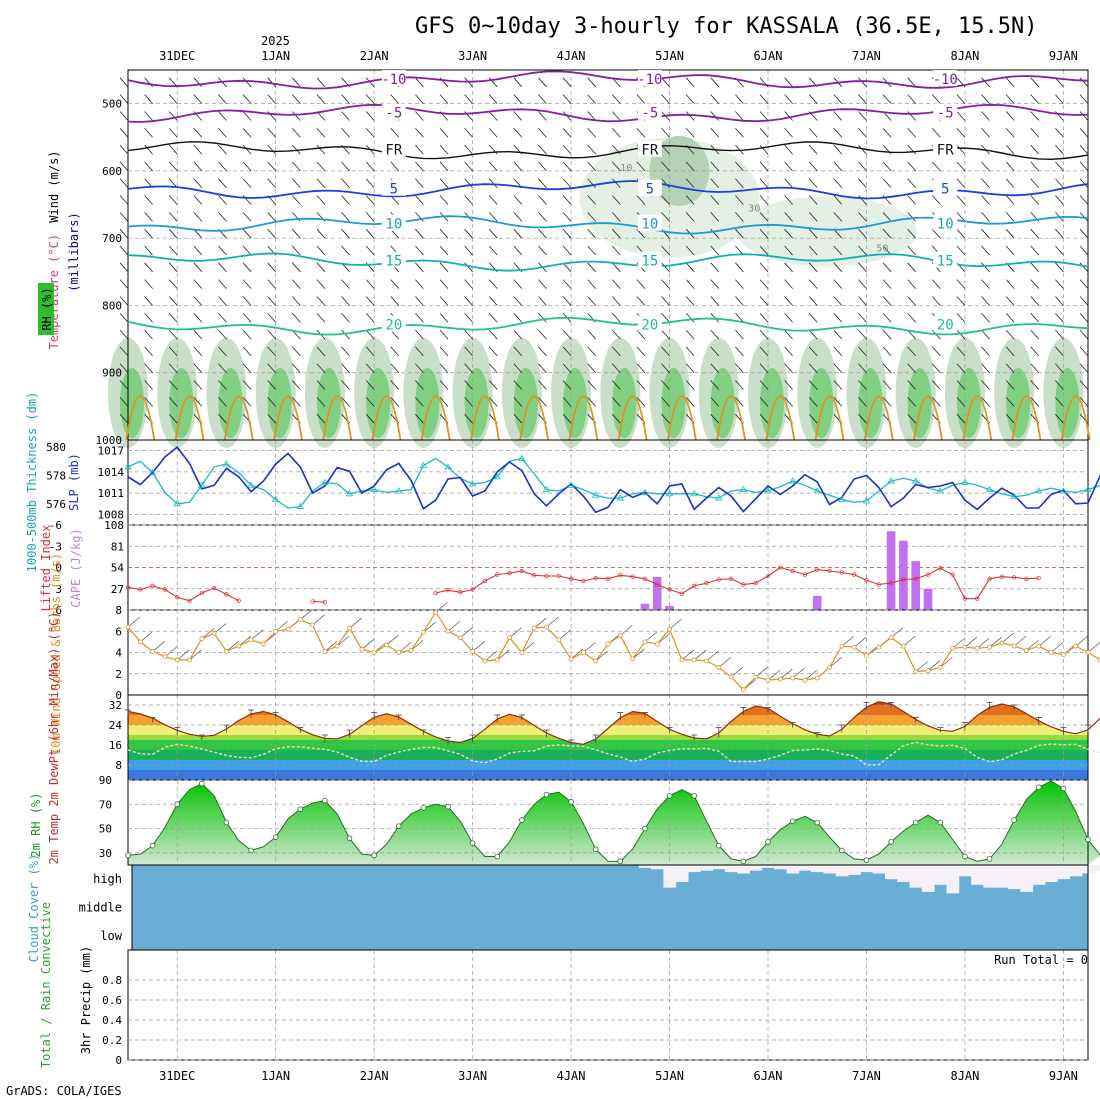 The width and height of the screenshot is (1100, 1100). I want to click on isotherm-line, so click(608, 80).